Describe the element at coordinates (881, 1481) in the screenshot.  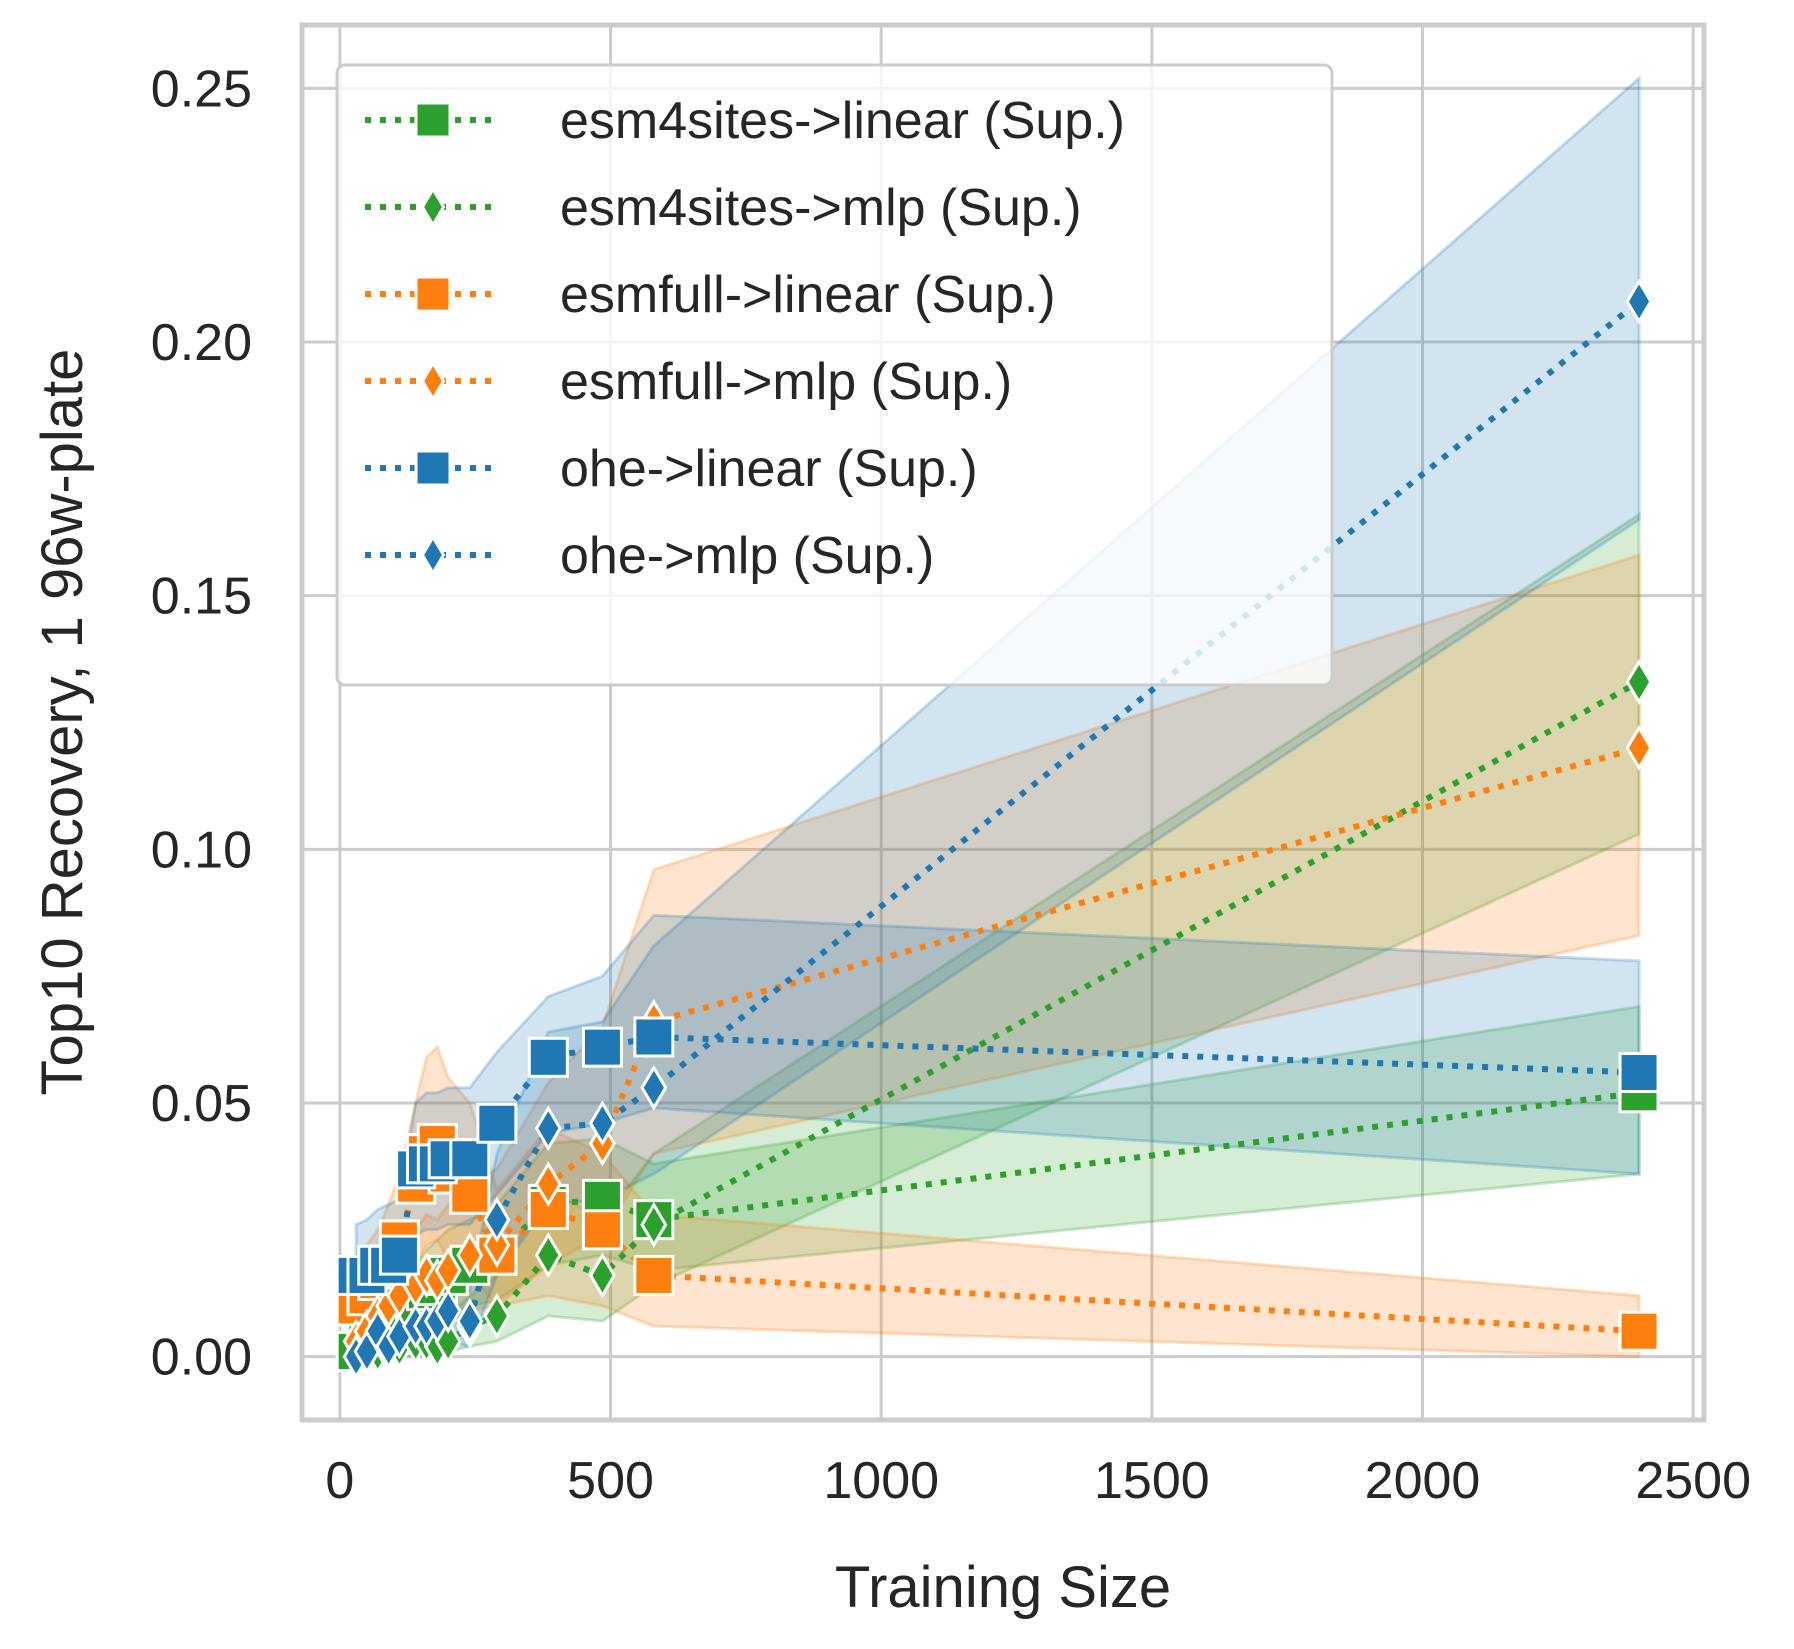
I see `x-tick-label: 1000` at that location.